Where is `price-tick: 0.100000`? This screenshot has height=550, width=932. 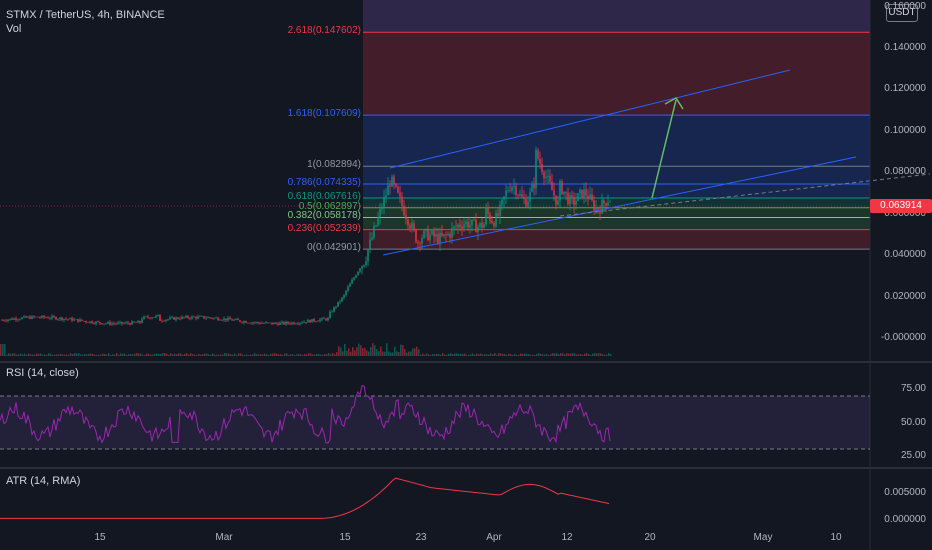 price-tick: 0.100000 is located at coordinates (905, 130).